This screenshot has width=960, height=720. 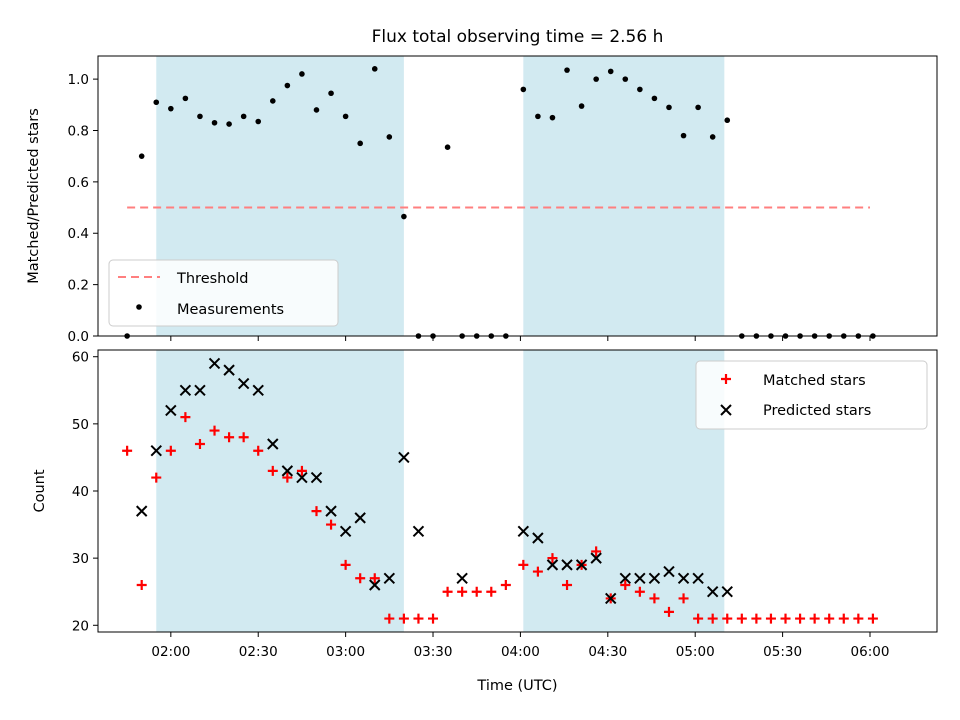 What do you see at coordinates (139, 307) in the screenshot?
I see `legend-measurement-swatch` at bounding box center [139, 307].